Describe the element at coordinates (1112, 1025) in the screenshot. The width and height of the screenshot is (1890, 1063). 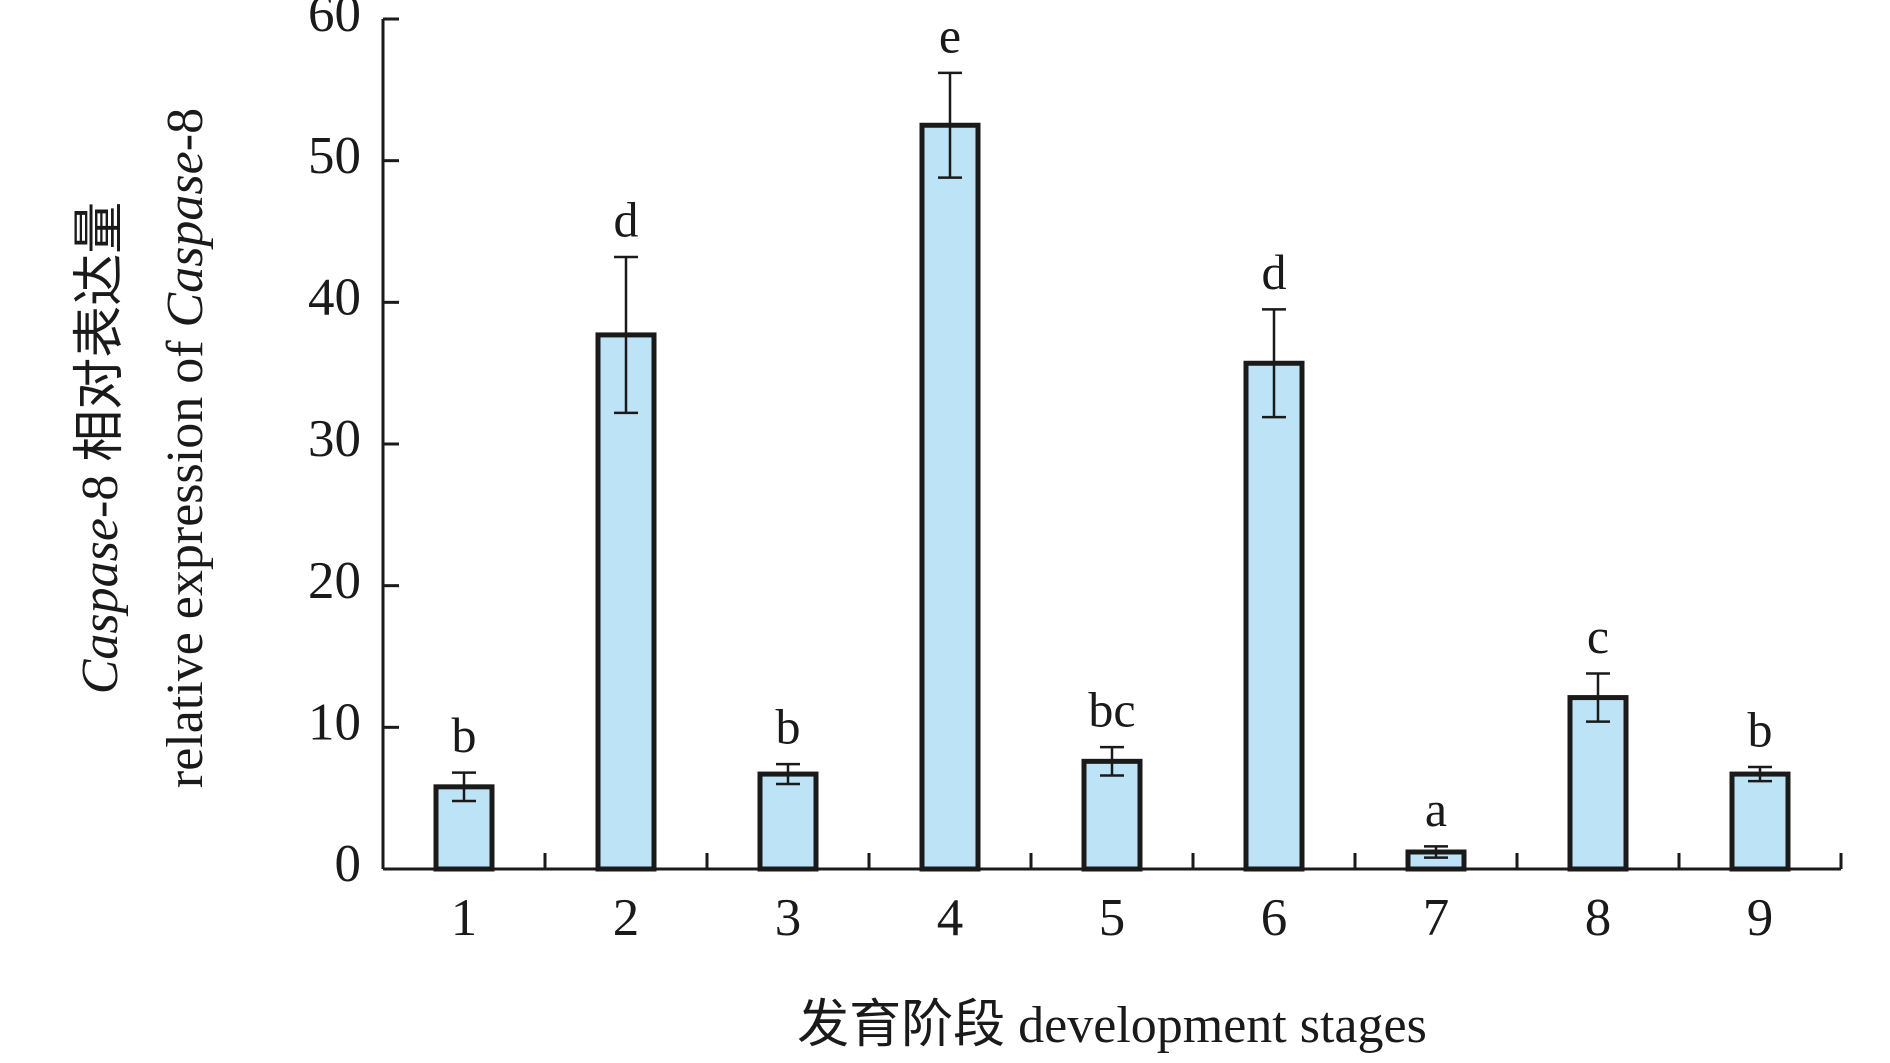
I see `x-axis-title: 发育阶段 development stages` at that location.